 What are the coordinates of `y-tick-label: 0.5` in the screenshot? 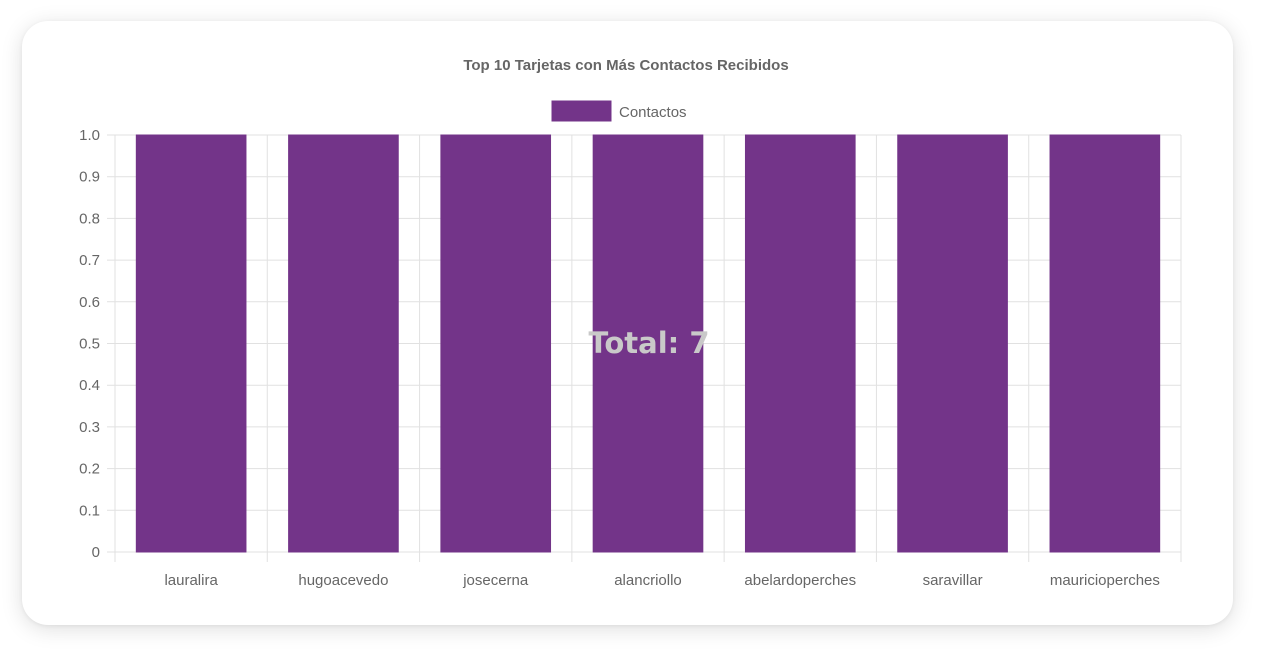 It's located at (89, 344).